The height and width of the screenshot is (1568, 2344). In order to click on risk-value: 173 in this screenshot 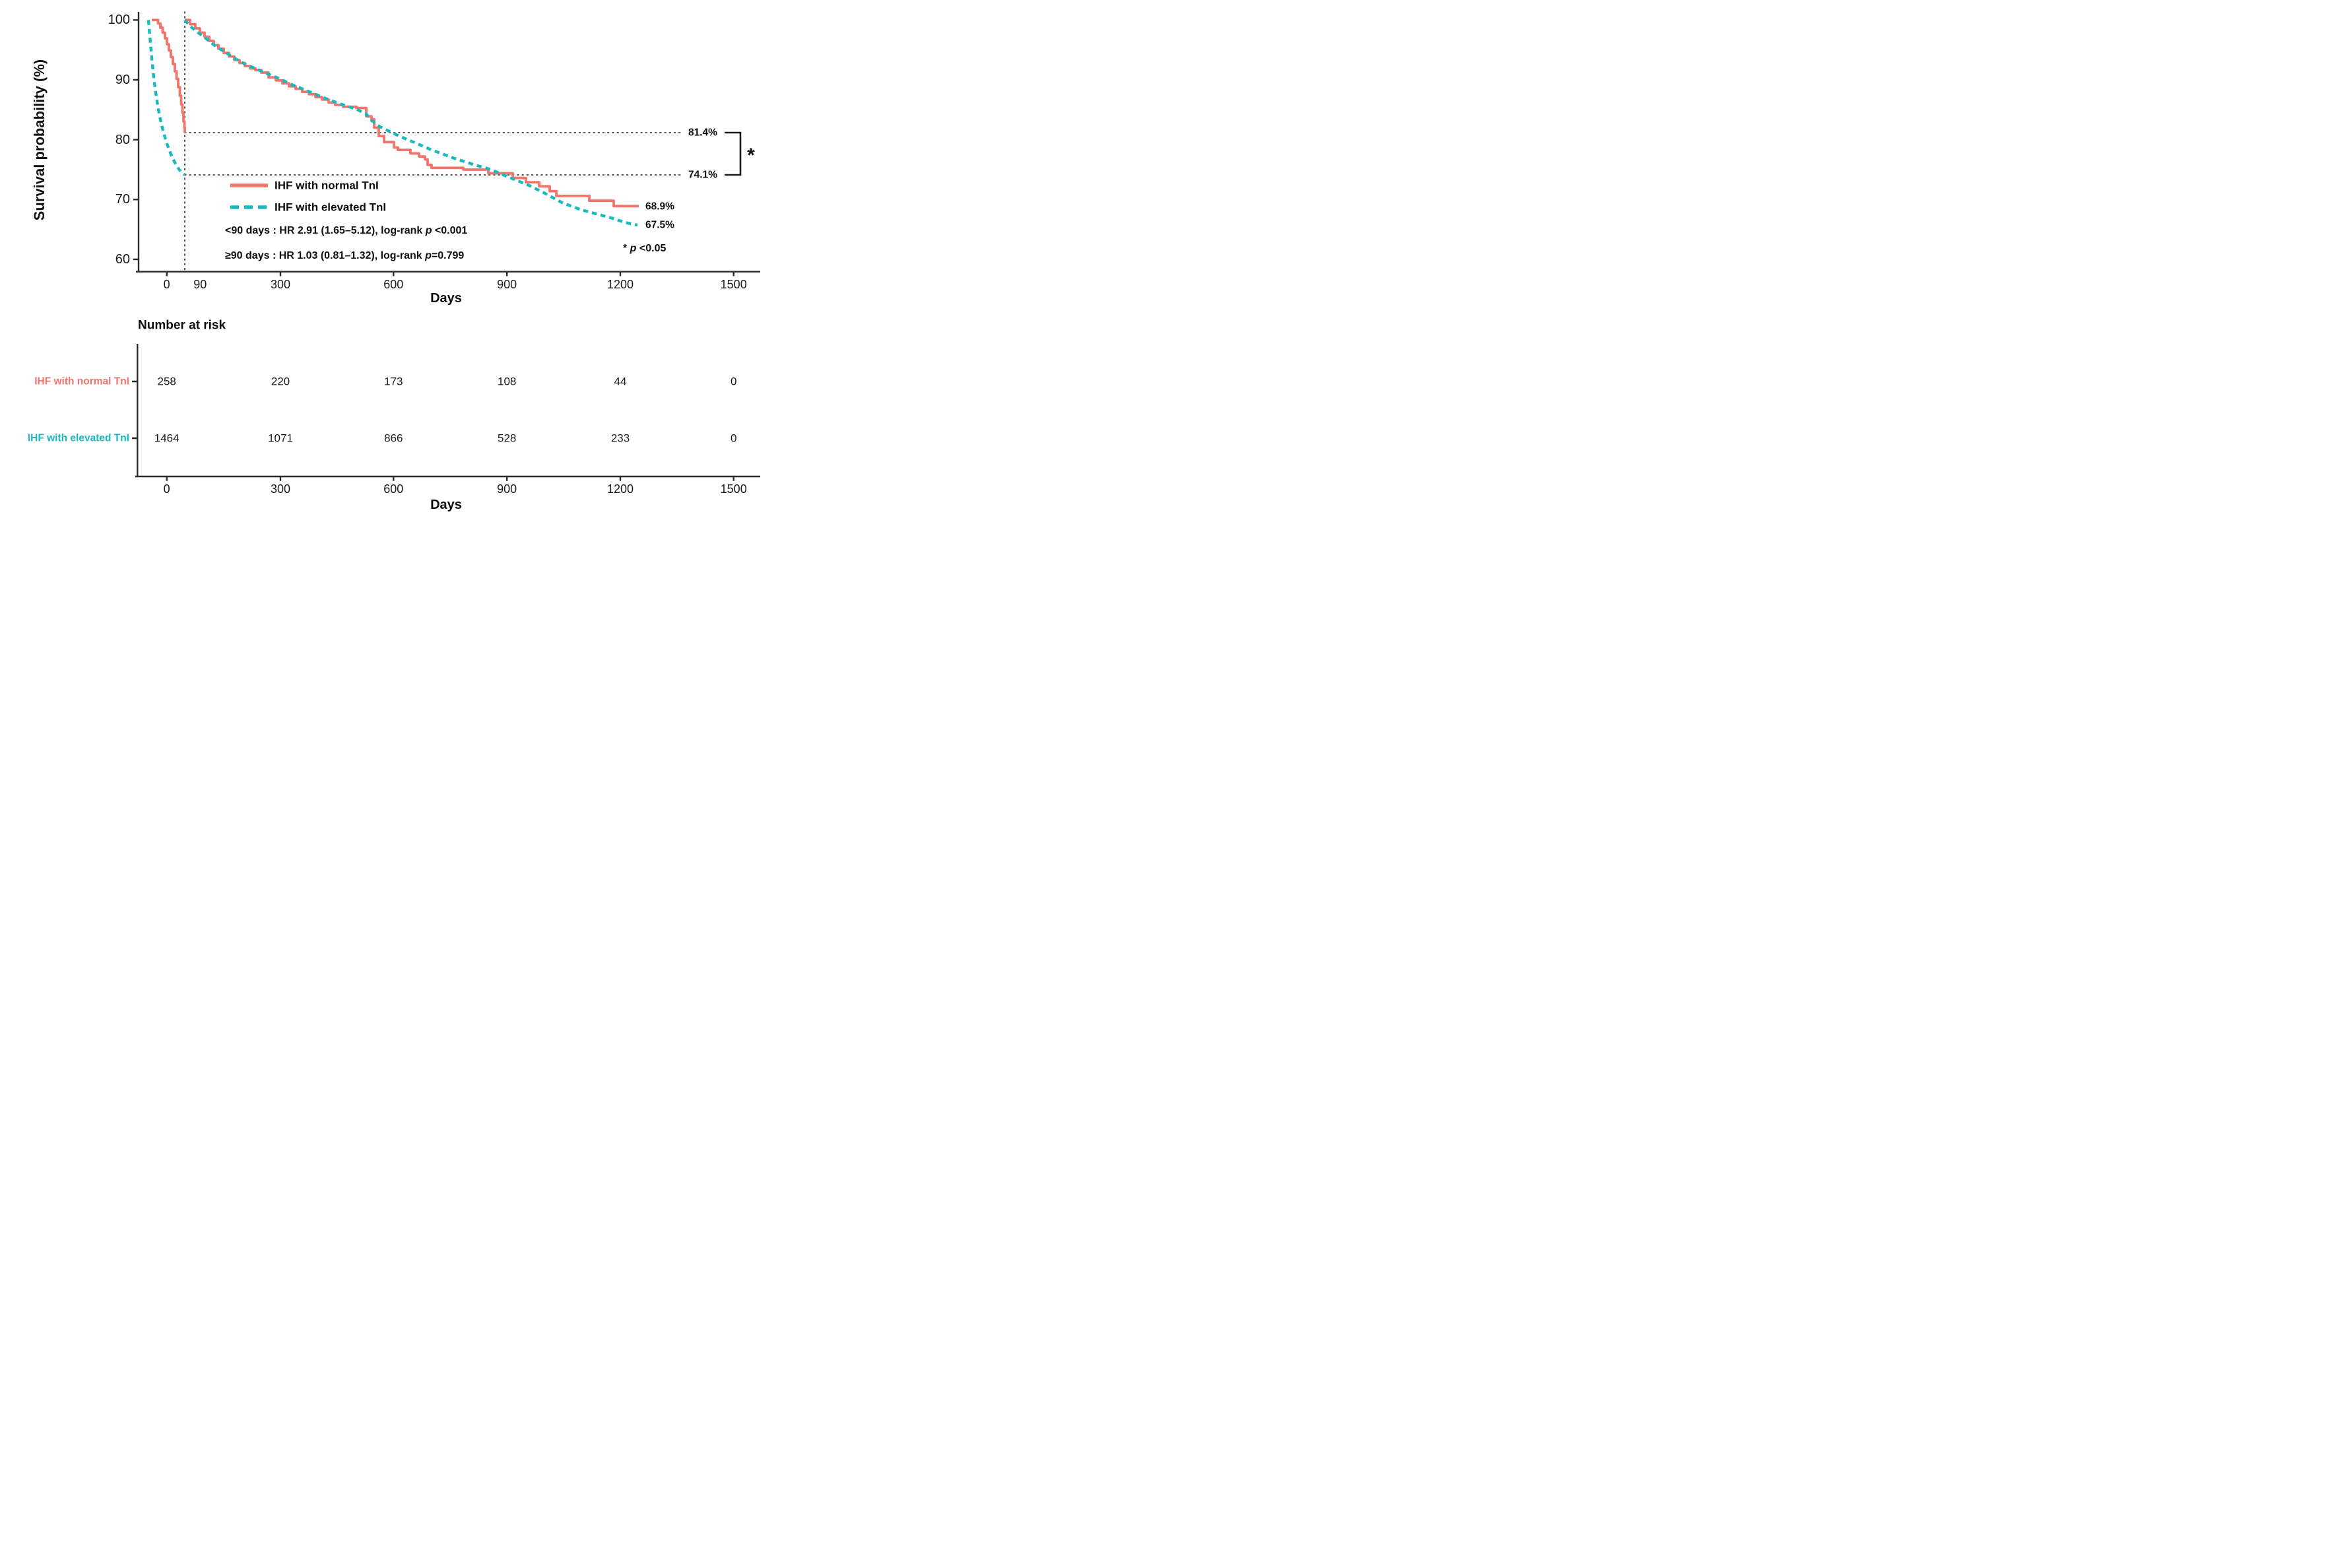, I will do `click(393, 382)`.